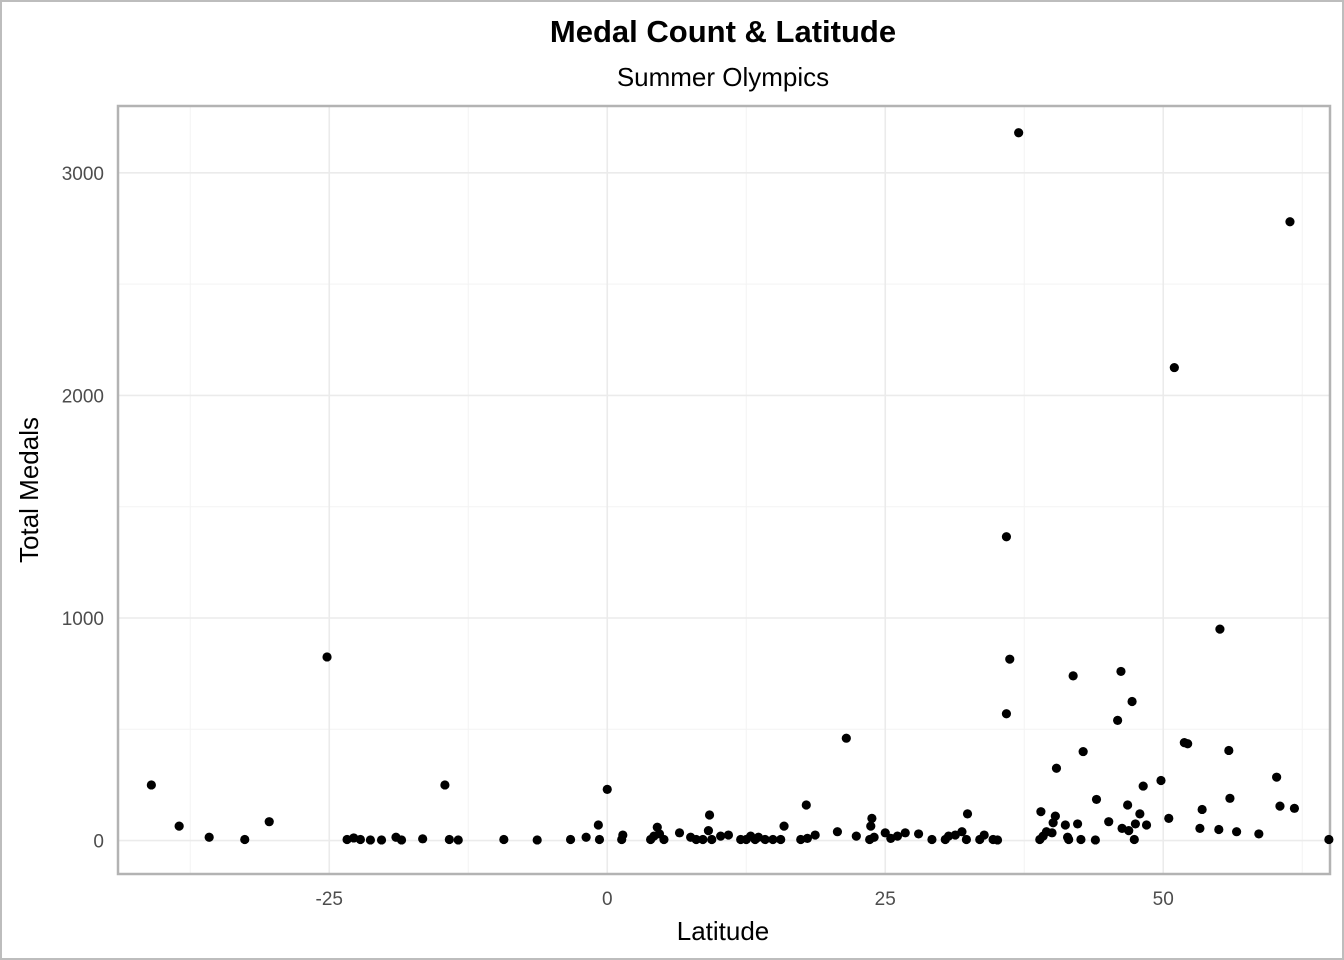 The image size is (1344, 960). I want to click on chart-subtitle: Summer Olympics, so click(723, 77).